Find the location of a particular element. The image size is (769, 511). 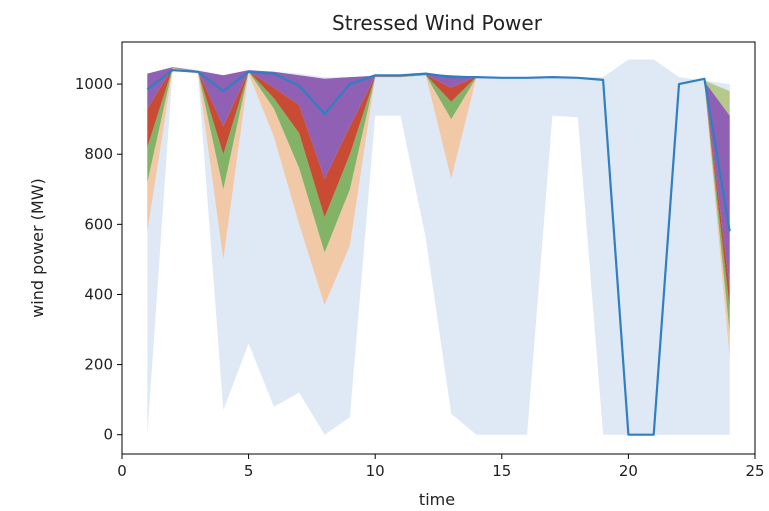

y-tick-label: 1000 is located at coordinates (94, 84).